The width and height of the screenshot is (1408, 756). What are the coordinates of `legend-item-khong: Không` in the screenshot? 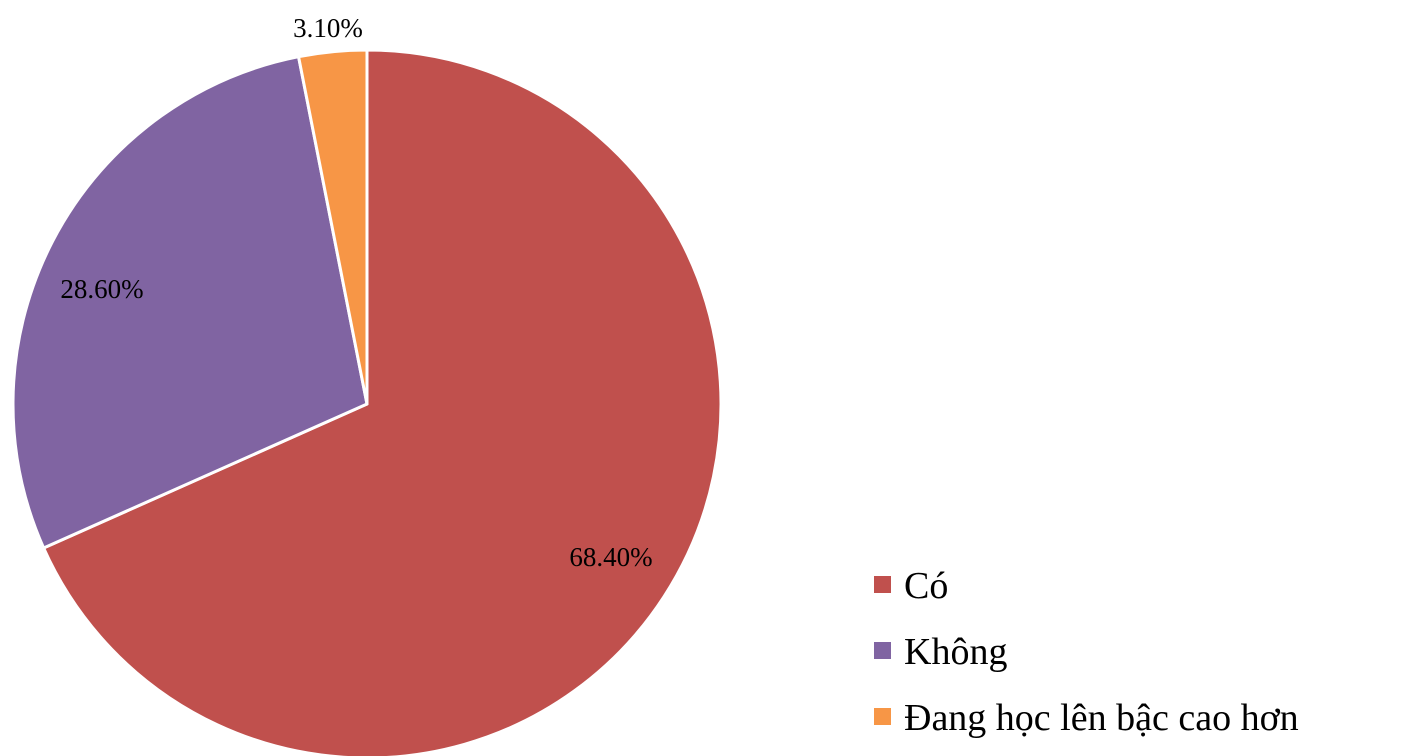 It's located at (940, 652).